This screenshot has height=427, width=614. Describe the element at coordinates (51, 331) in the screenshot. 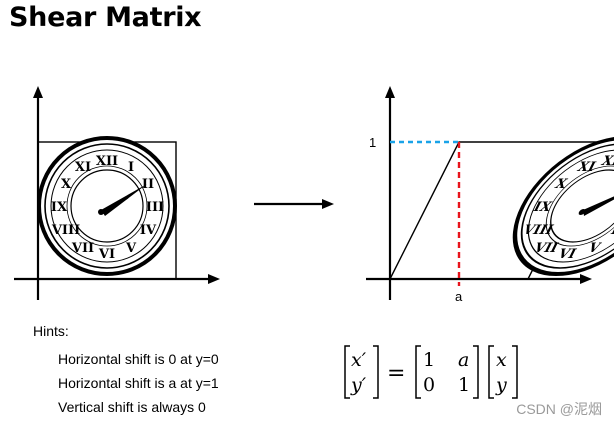

I see `hints-heading: Hints:` at that location.